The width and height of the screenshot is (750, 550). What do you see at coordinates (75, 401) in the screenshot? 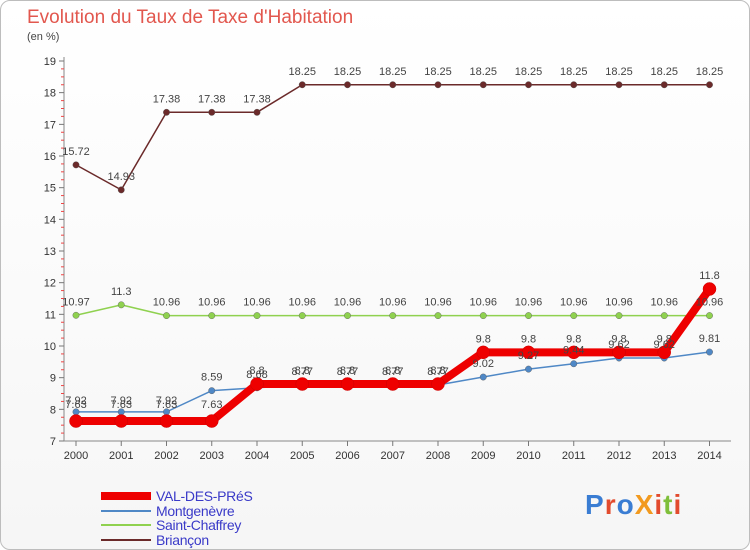
I see `data-label: 7.92` at bounding box center [75, 401].